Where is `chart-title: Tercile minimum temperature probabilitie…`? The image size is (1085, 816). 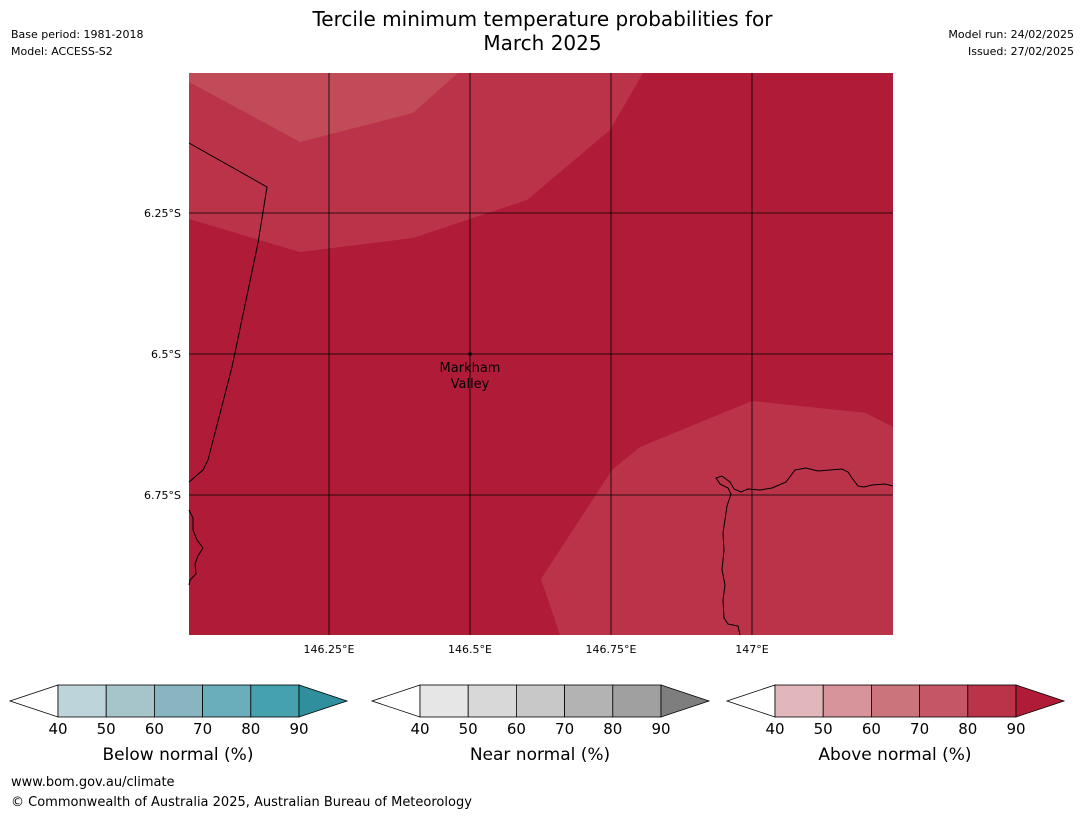 chart-title: Tercile minimum temperature probabilitie… is located at coordinates (542, 31).